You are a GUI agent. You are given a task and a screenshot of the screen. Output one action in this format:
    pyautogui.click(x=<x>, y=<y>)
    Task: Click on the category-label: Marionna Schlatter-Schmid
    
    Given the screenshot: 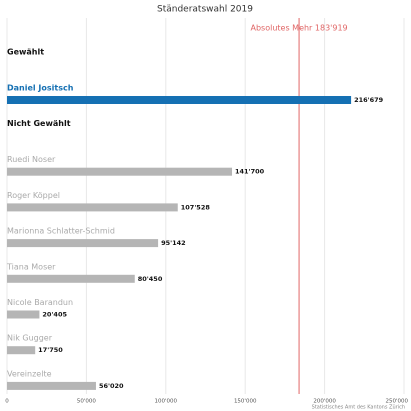 What is the action you would take?
    pyautogui.click(x=61, y=231)
    